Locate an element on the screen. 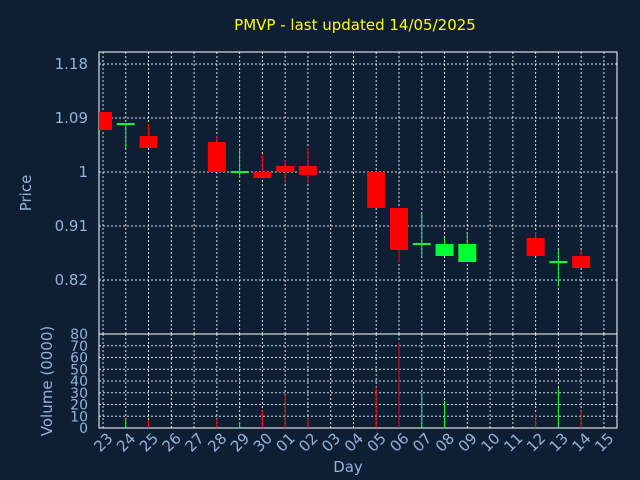 The height and width of the screenshot is (480, 640). price-tick-label: 0.91 is located at coordinates (71, 226).